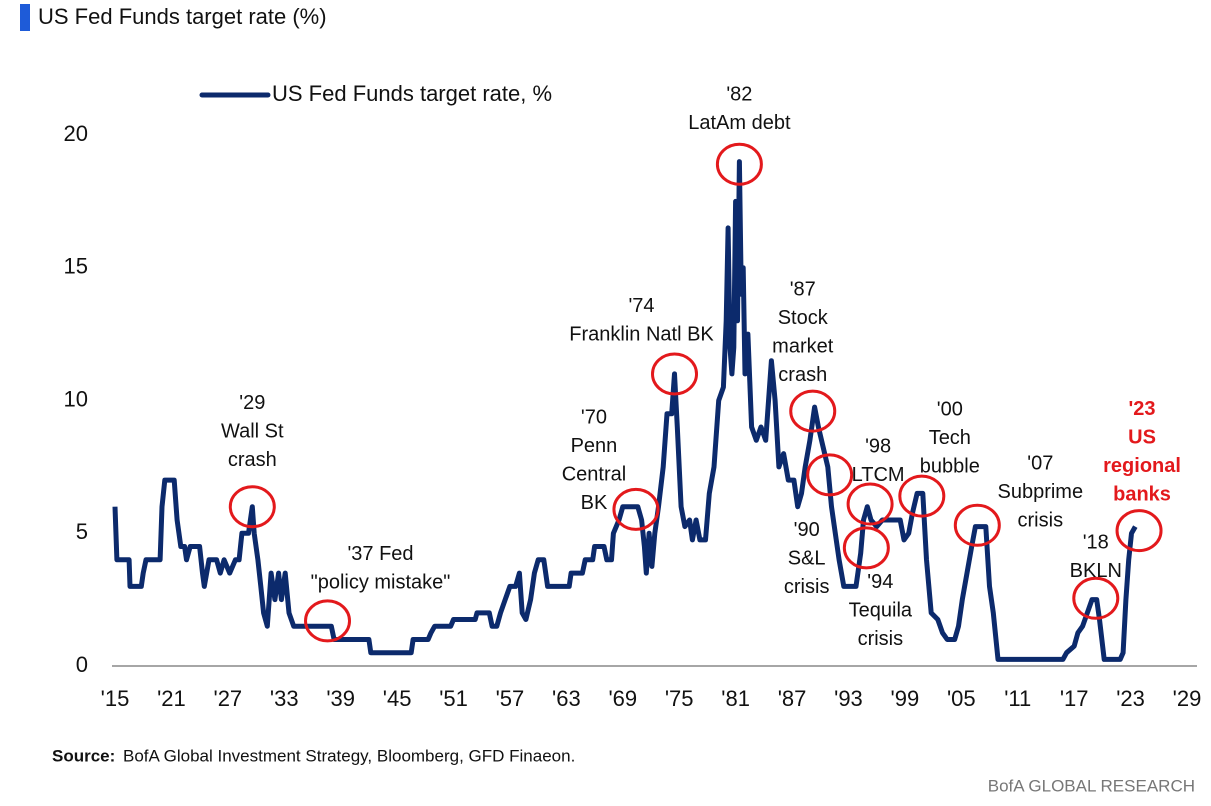 The image size is (1211, 806). Describe the element at coordinates (252, 431) in the screenshot. I see `annotation: Wall St` at that location.